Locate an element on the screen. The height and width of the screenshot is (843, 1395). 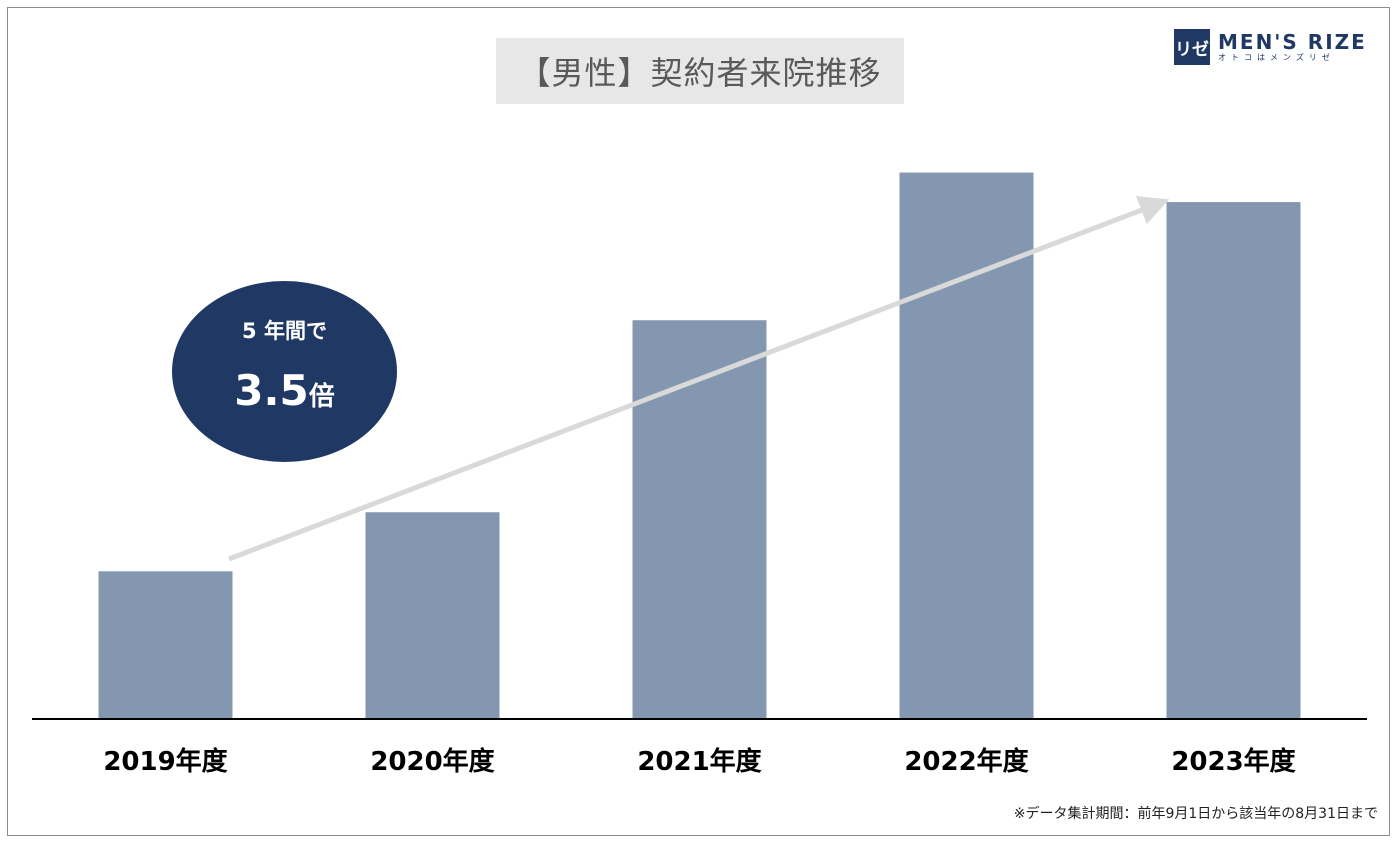
x-tick-label: 2020年度 is located at coordinates (432, 761).